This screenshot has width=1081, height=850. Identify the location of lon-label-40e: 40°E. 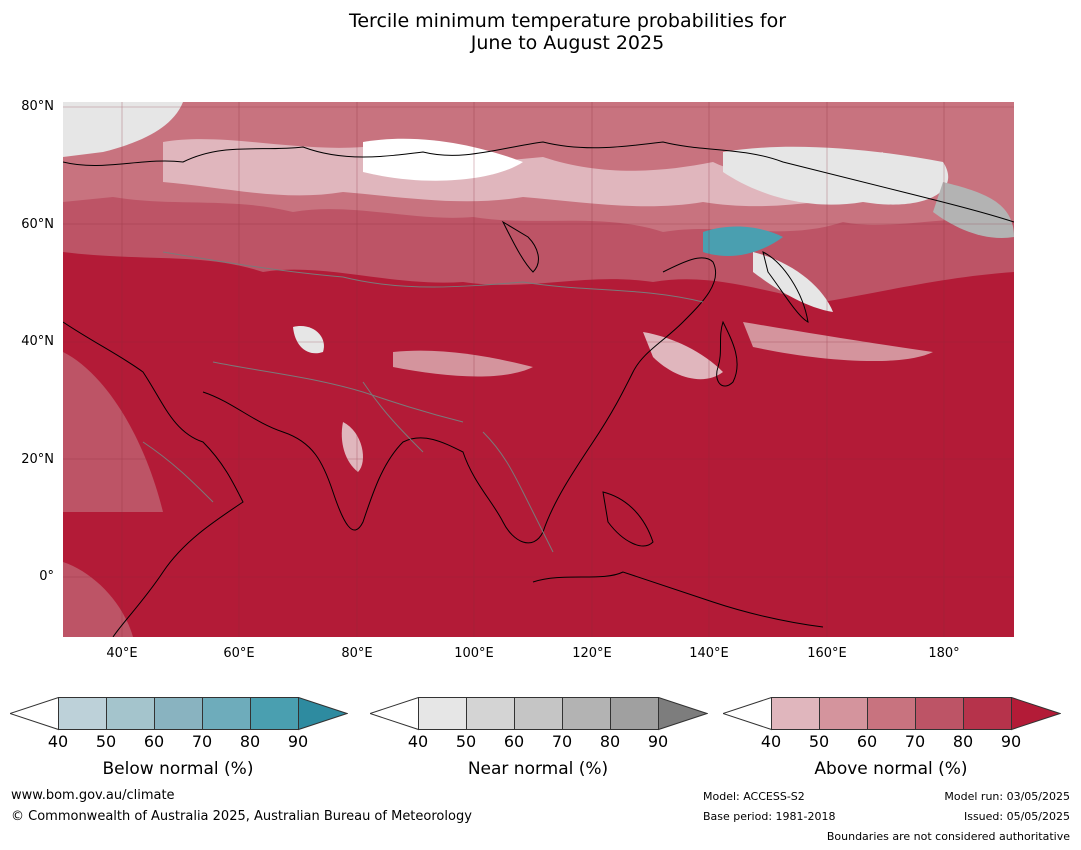
(122, 653).